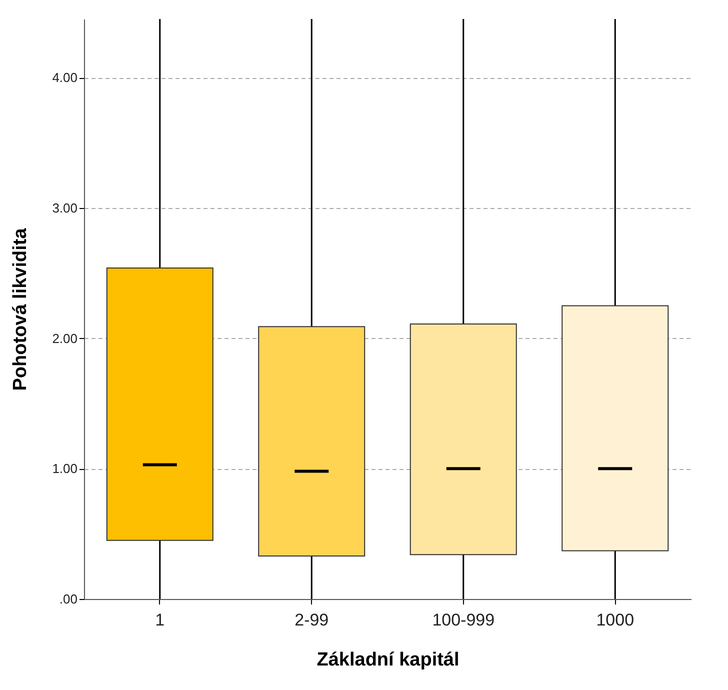  What do you see at coordinates (65, 468) in the screenshot?
I see `y-tick-label: 1.00` at bounding box center [65, 468].